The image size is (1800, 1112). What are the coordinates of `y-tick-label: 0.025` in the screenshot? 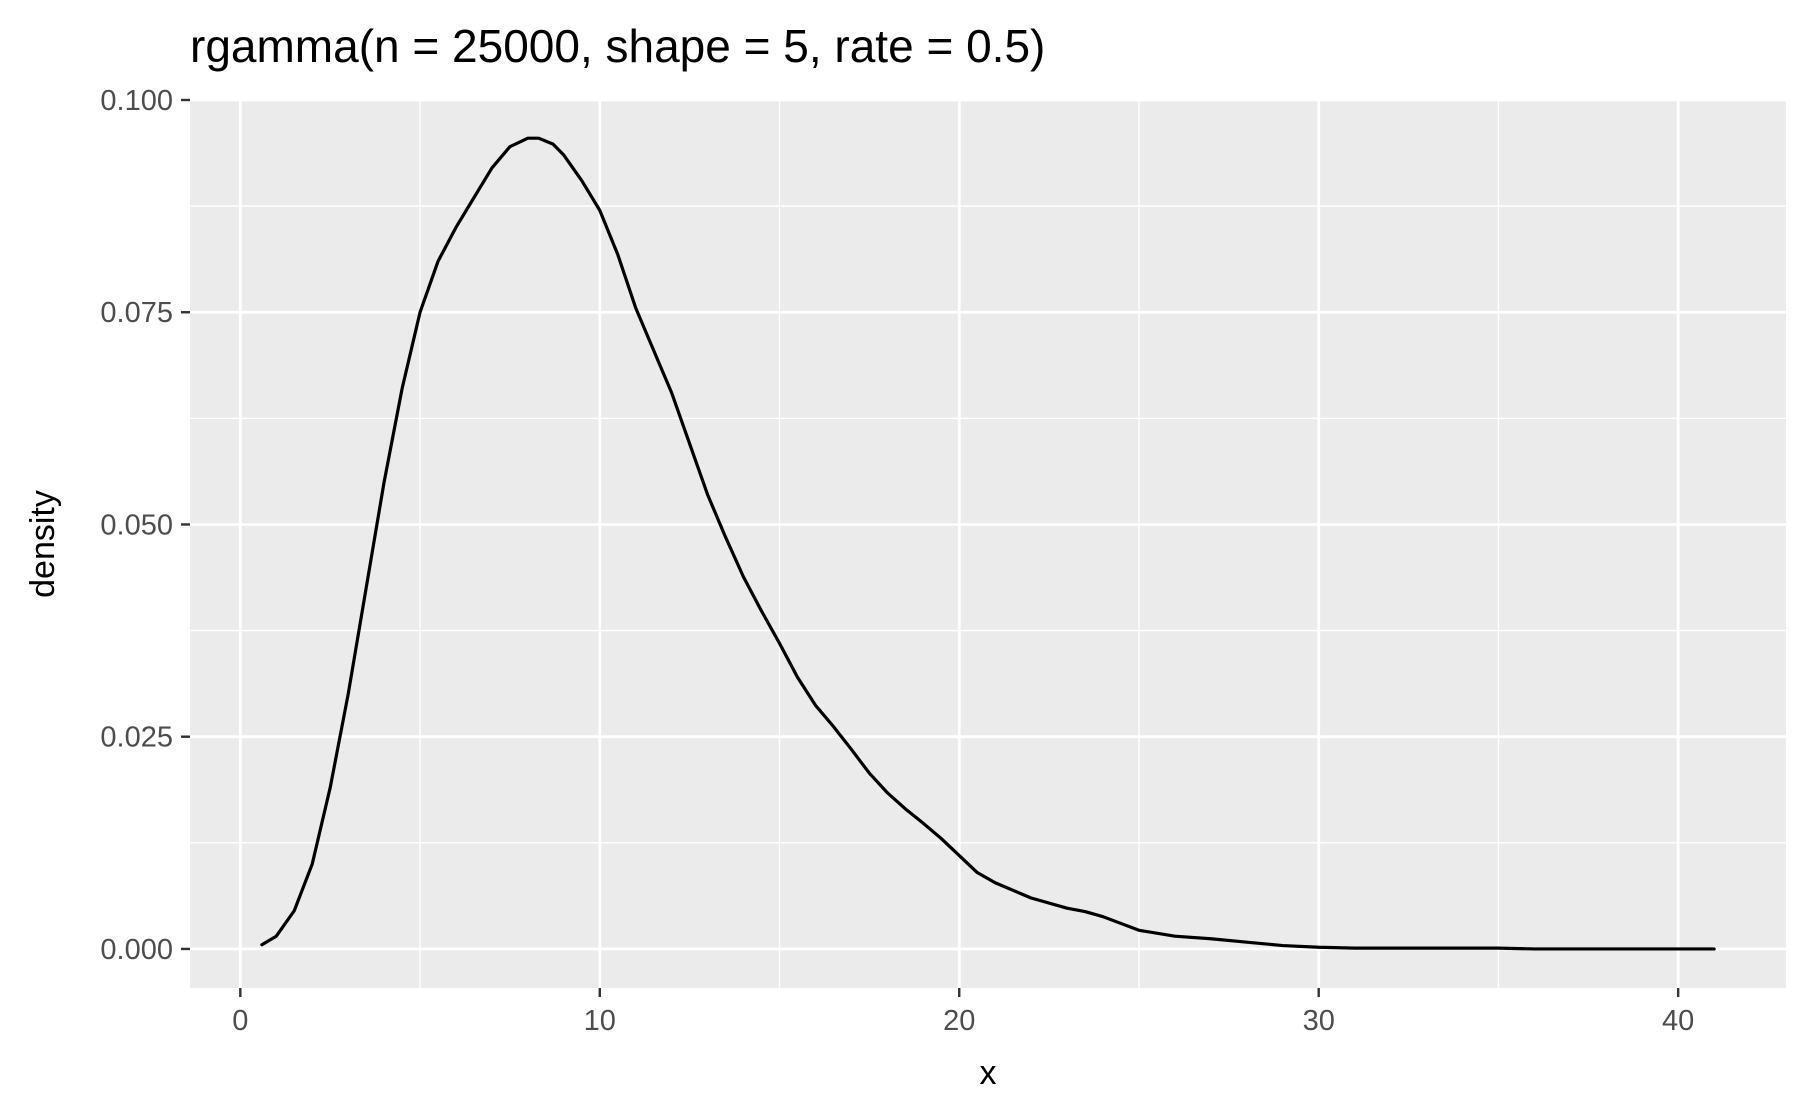 It's located at (136, 738).